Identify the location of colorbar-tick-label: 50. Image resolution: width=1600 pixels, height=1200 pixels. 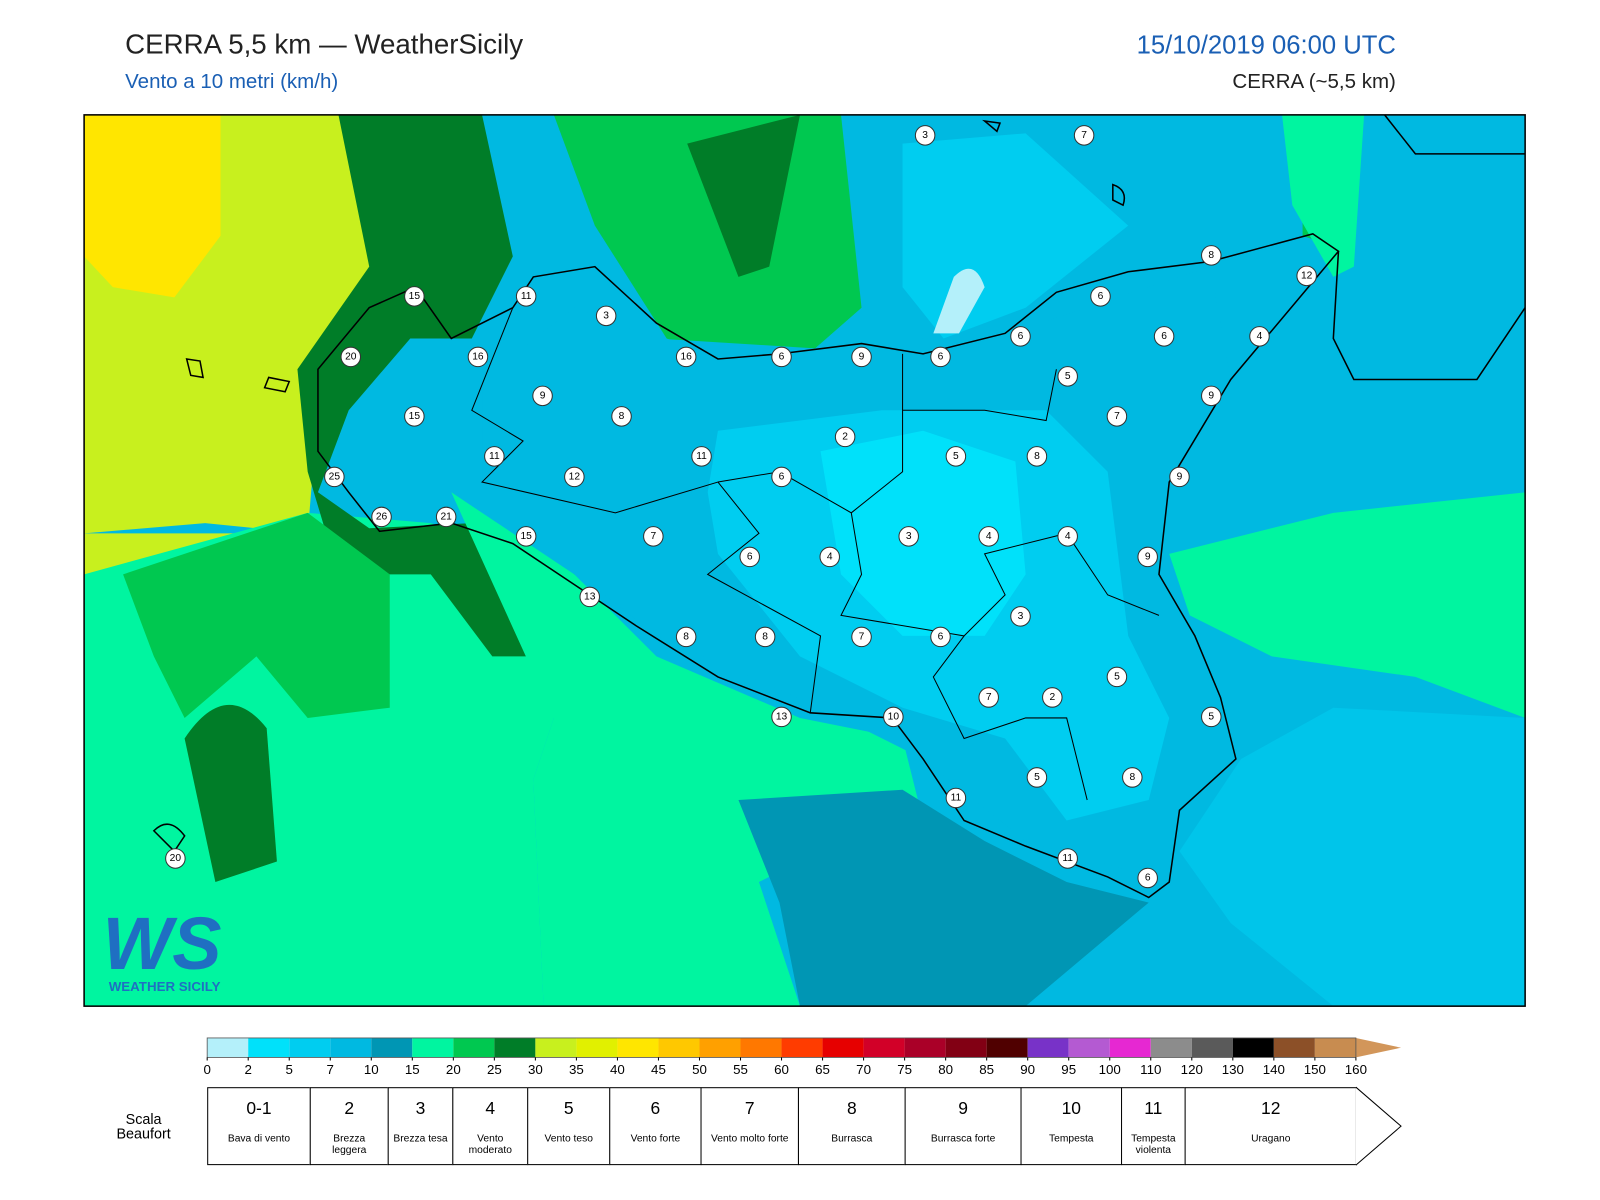
(699, 1069).